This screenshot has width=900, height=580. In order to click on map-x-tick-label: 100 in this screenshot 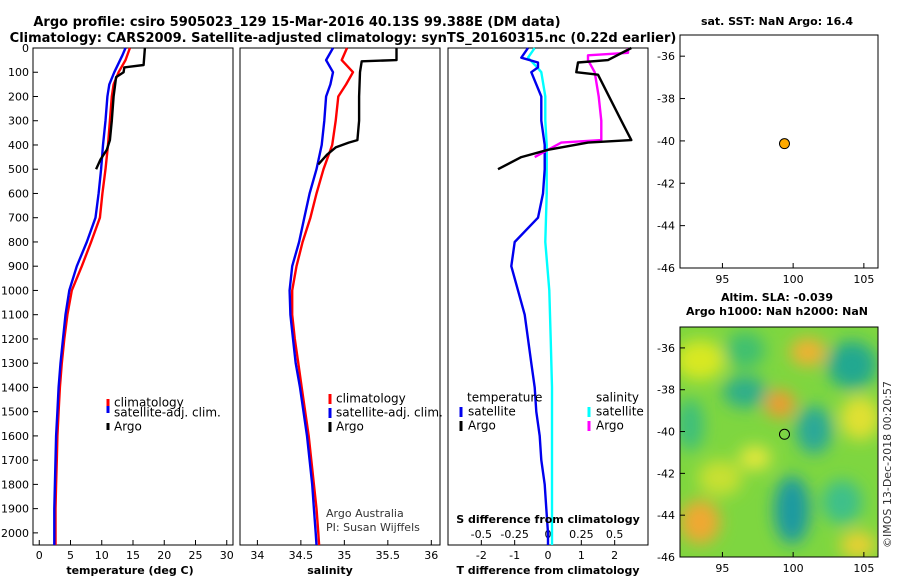, I will do `click(793, 279)`.